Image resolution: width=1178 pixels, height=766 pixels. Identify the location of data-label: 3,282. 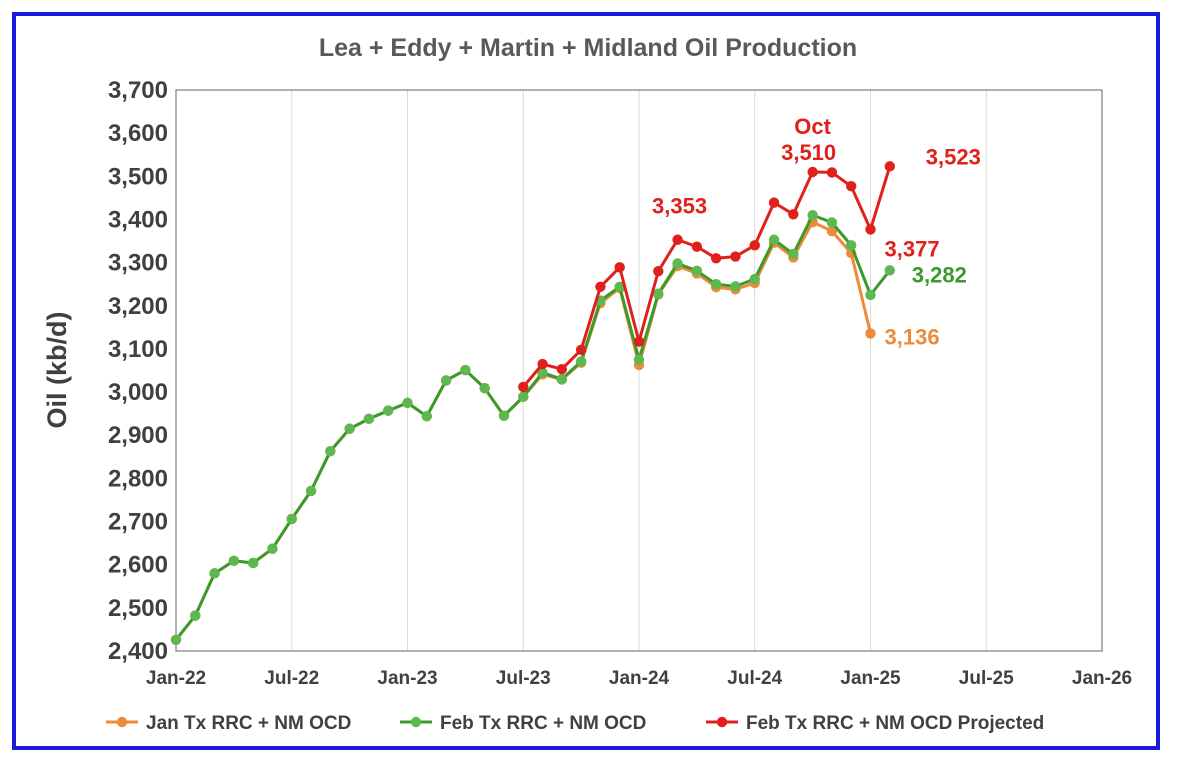
(939, 274).